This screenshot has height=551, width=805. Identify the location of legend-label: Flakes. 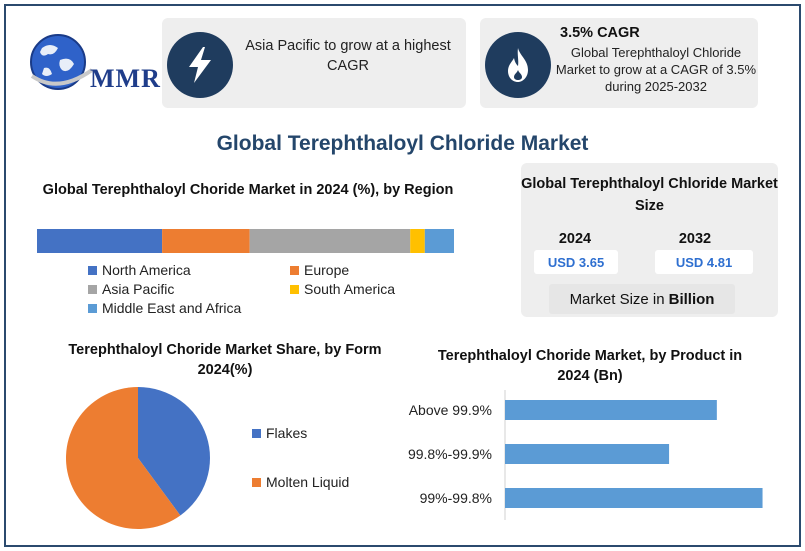
(287, 433).